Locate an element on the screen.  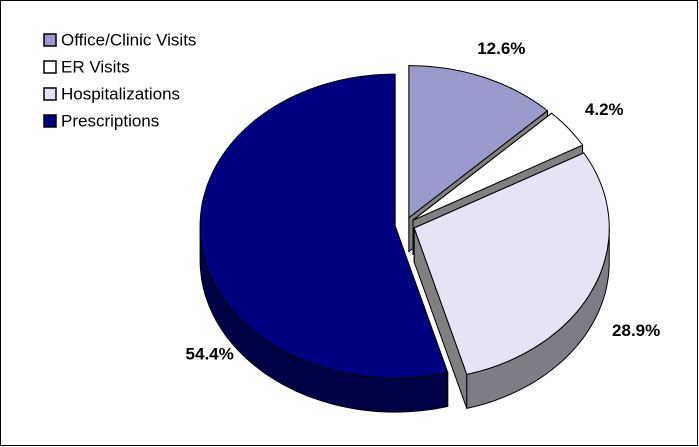
data-label: 28.9% is located at coordinates (636, 330).